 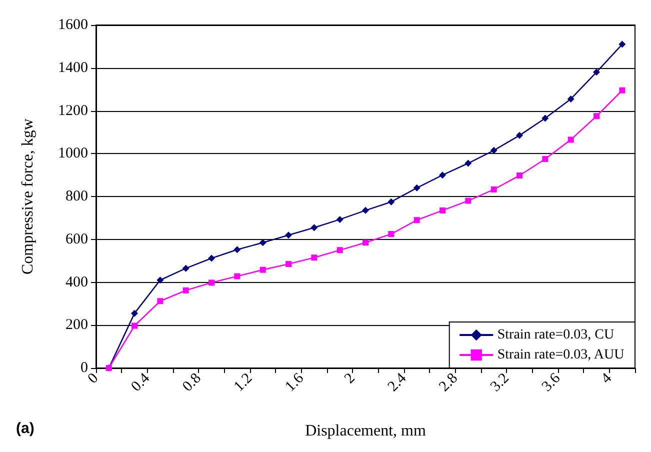 What do you see at coordinates (500, 382) in the screenshot?
I see `x-tick-label: 3.2` at bounding box center [500, 382].